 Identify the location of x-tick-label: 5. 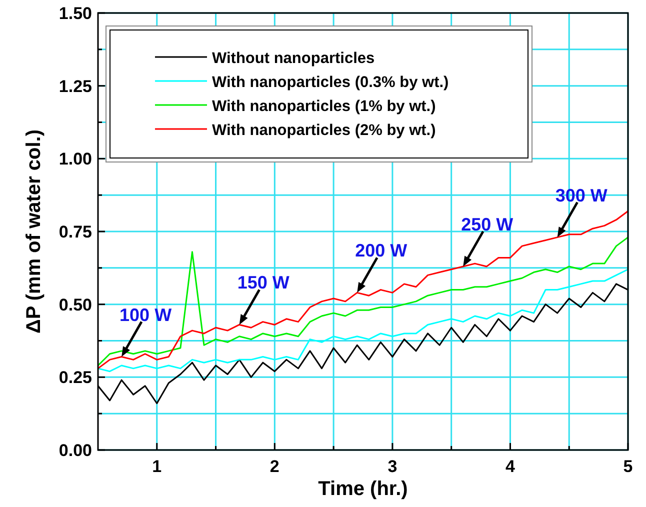
(628, 466).